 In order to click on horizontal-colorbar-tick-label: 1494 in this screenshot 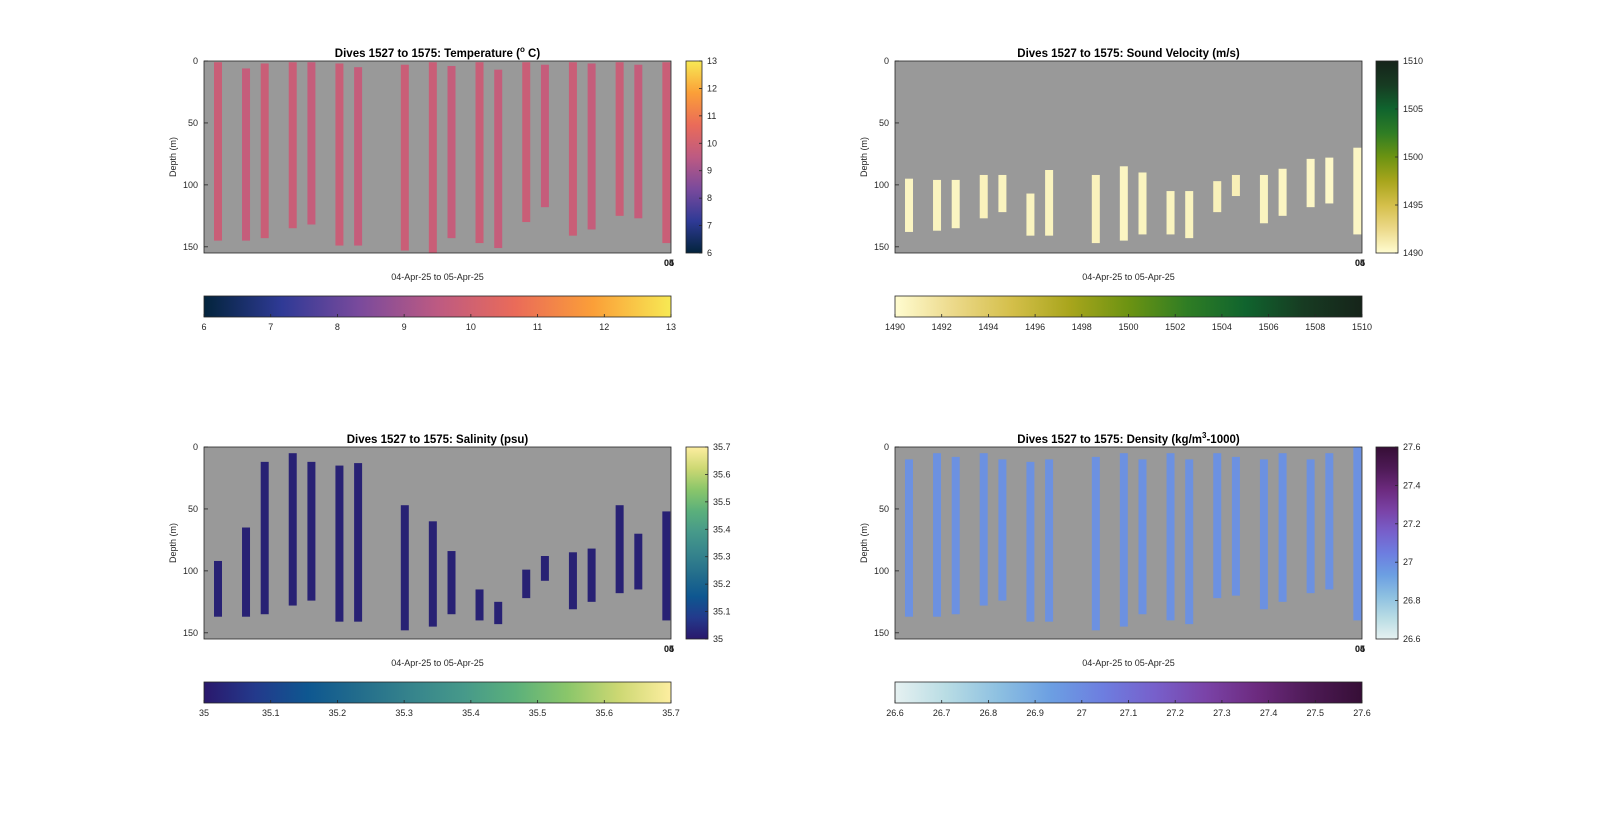, I will do `click(988, 327)`.